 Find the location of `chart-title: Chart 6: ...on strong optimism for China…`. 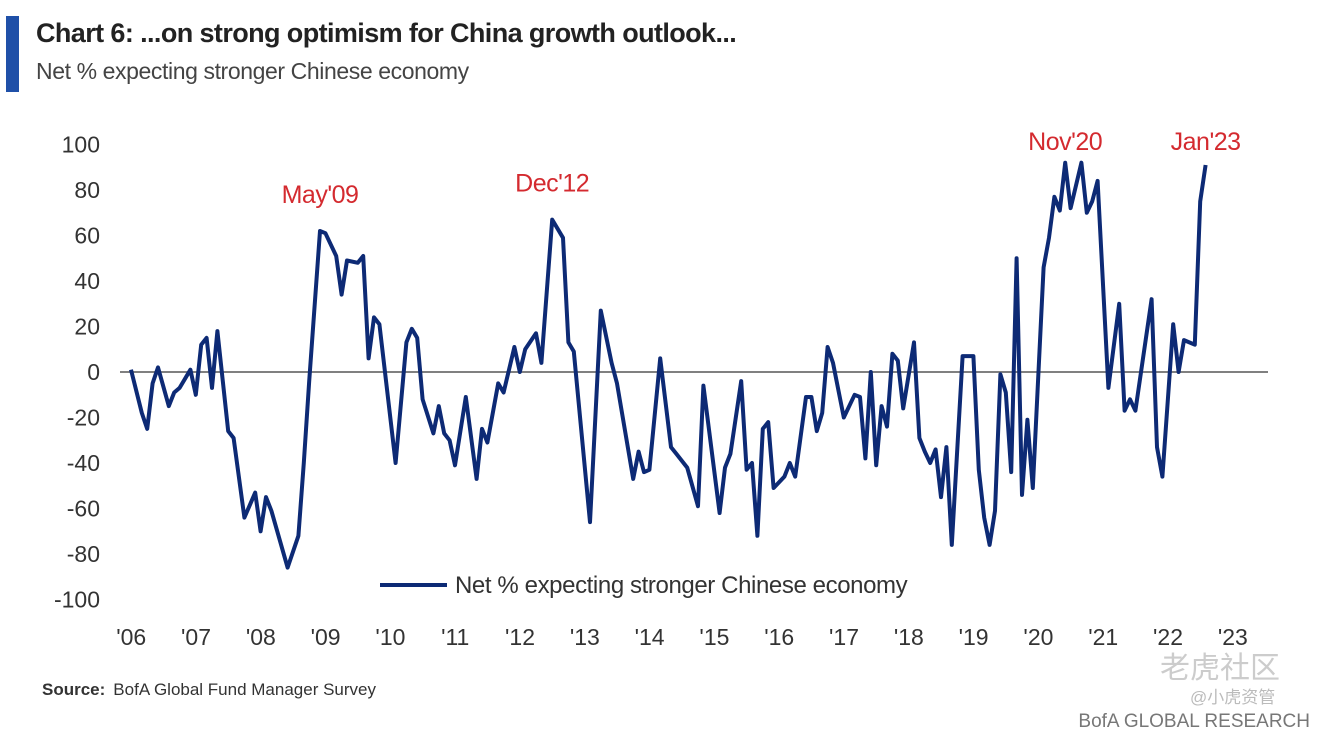

chart-title: Chart 6: ...on strong optimism for China… is located at coordinates (386, 33).